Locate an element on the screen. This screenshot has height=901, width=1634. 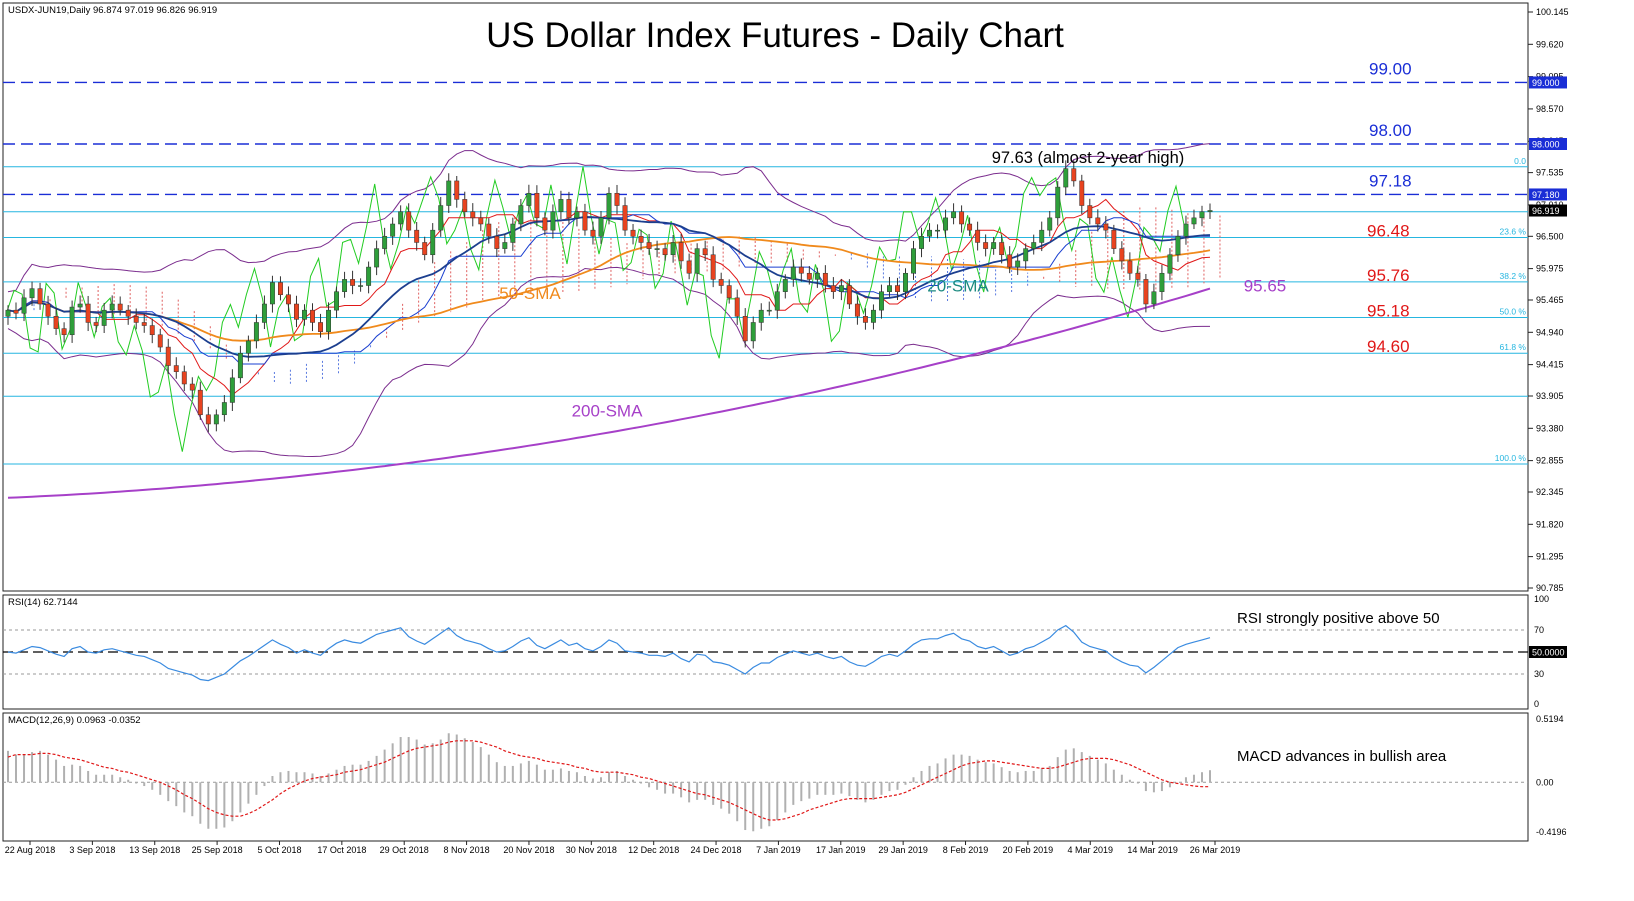
macd-tick-label: 0.5194 is located at coordinates (1550, 719).